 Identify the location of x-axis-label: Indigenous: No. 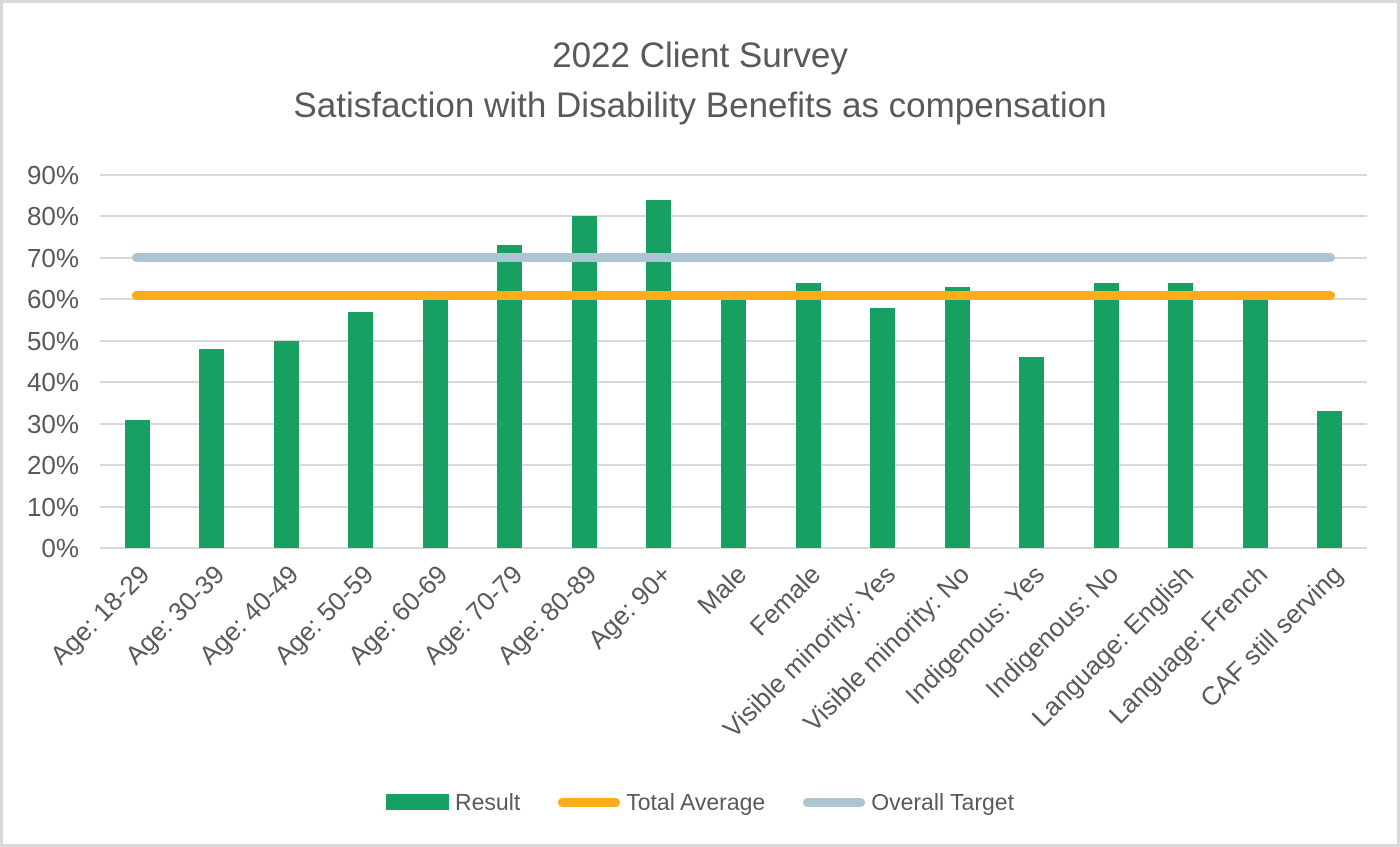
(1052, 631).